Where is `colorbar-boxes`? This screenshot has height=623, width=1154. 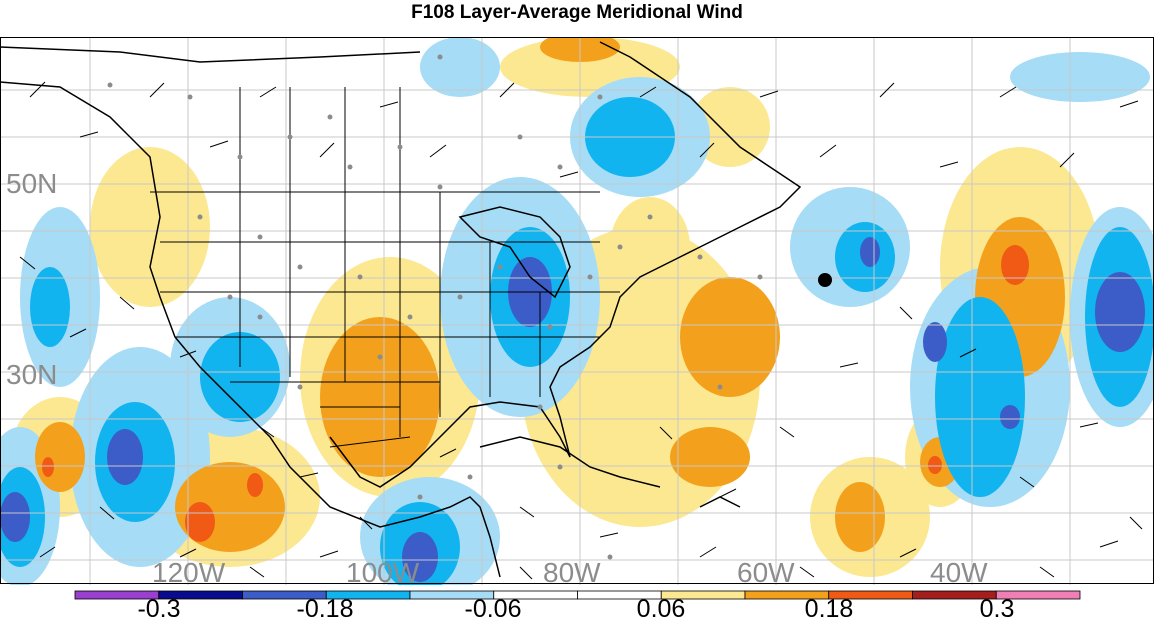 colorbar-boxes is located at coordinates (577, 595).